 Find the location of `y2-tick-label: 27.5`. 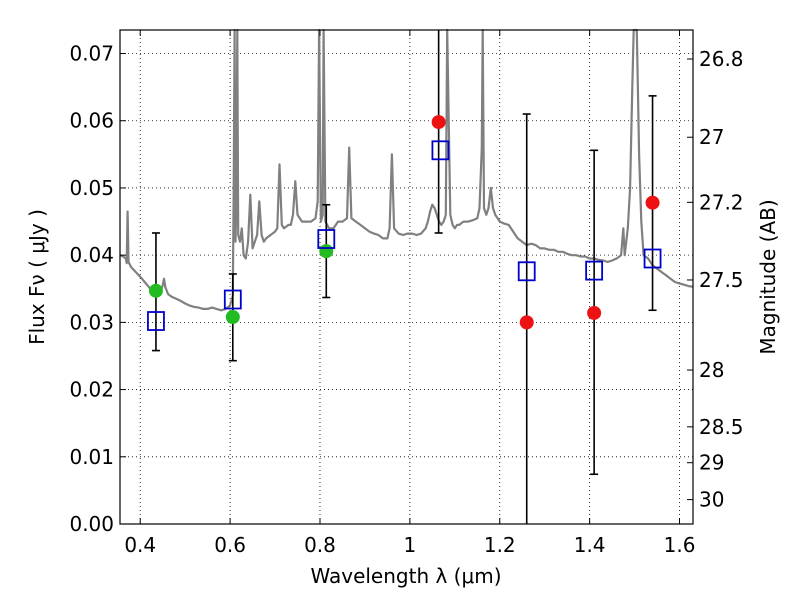

y2-tick-label: 27.5 is located at coordinates (721, 280).